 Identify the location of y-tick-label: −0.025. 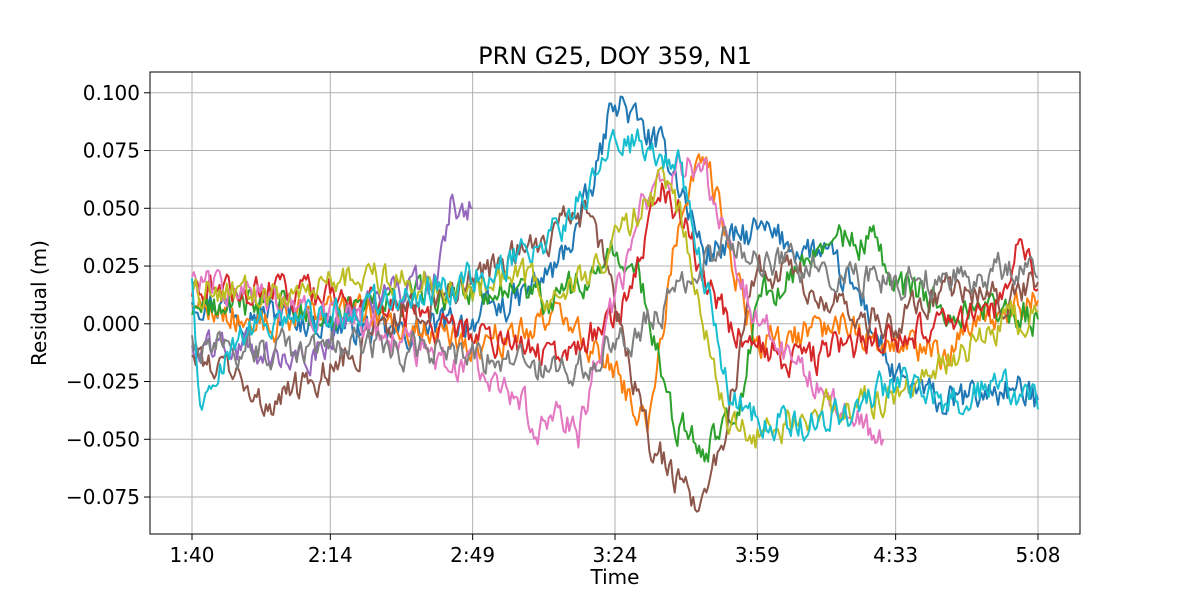
(103, 382).